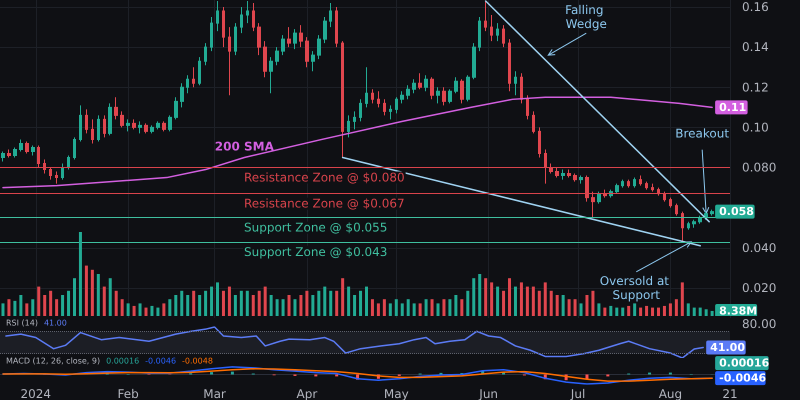 The height and width of the screenshot is (400, 800). I want to click on ref-line-label: Support Zone @ $0.055, so click(316, 227).